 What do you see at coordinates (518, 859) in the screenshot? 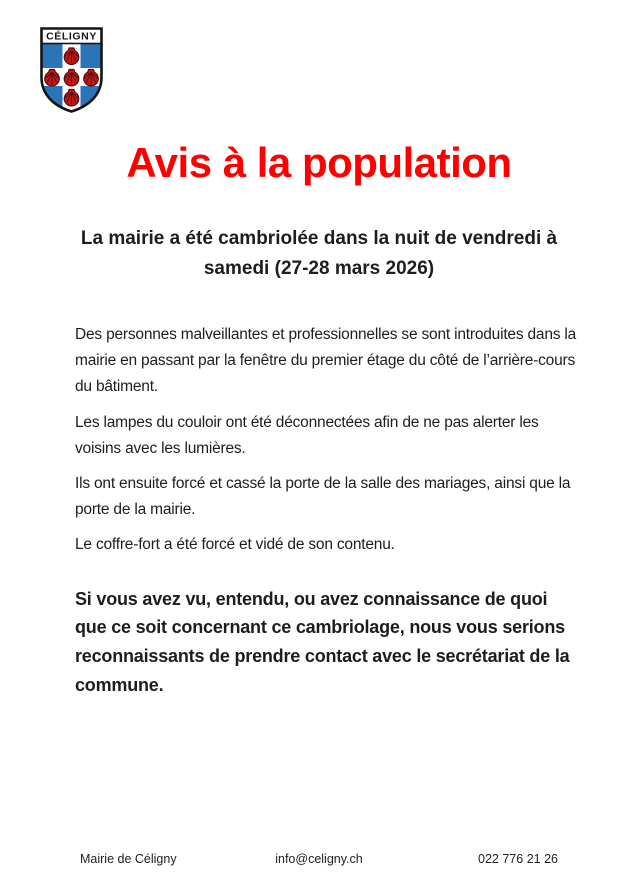
I see `footer-phone: 022 776 21 26` at bounding box center [518, 859].